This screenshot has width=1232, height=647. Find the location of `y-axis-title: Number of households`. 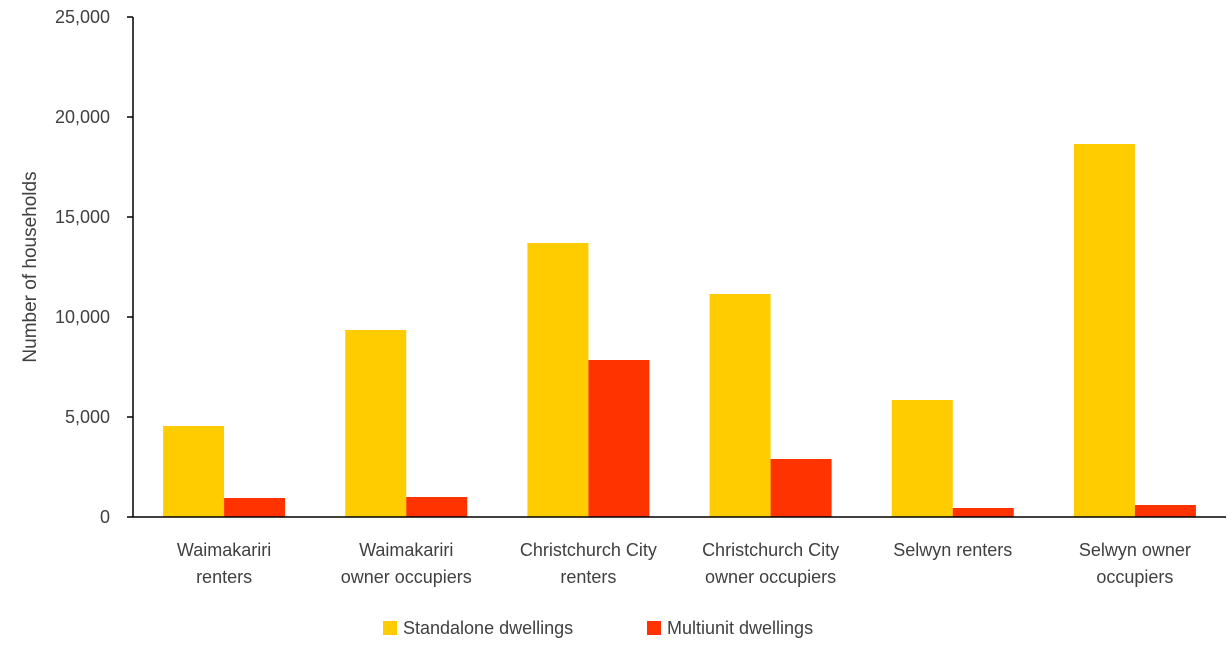

y-axis-title: Number of households is located at coordinates (30, 266).